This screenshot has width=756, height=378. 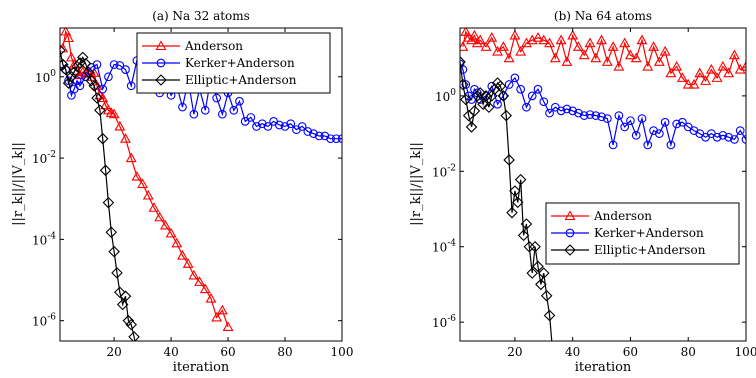 What do you see at coordinates (630, 352) in the screenshot?
I see `x-tick-label: 60` at bounding box center [630, 352].